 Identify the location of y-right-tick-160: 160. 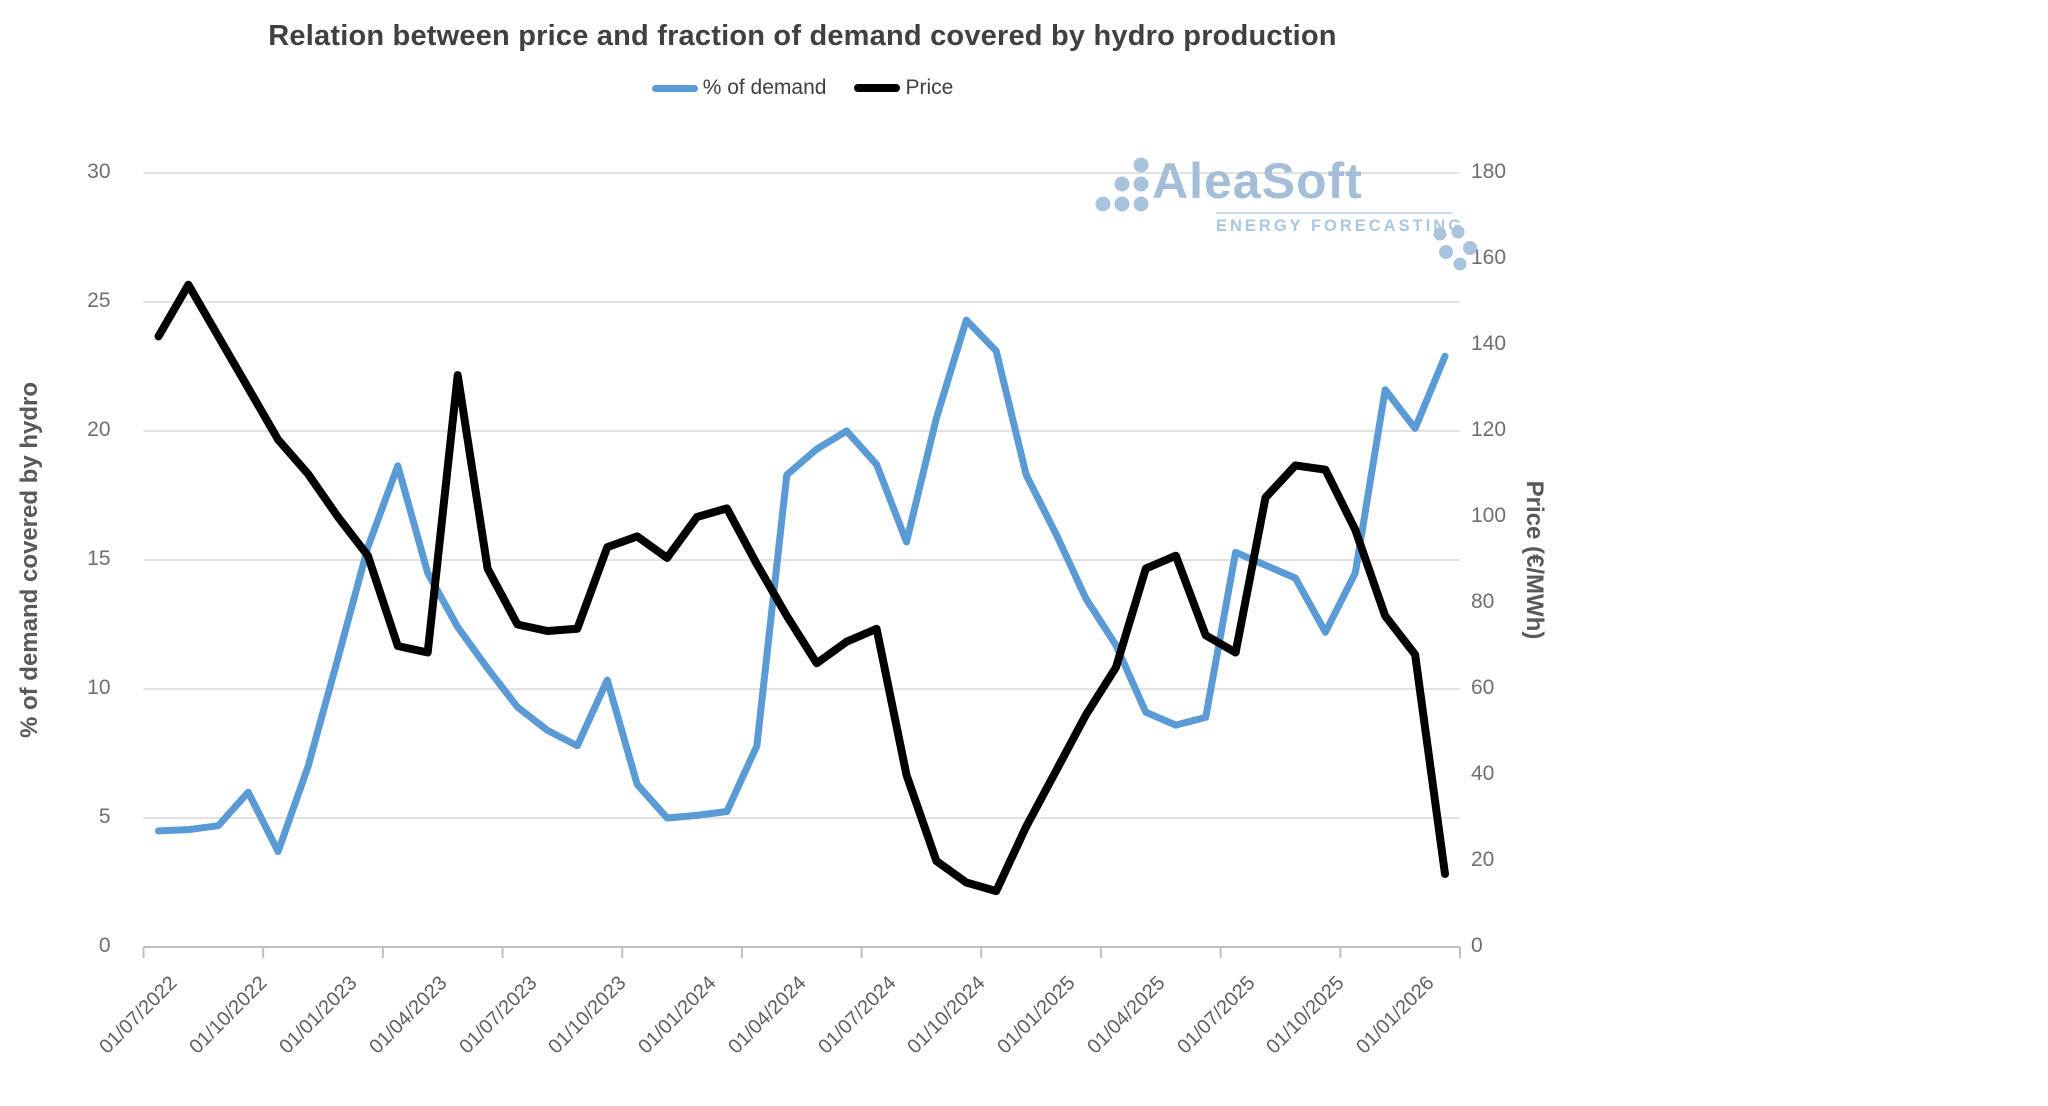
(1489, 257).